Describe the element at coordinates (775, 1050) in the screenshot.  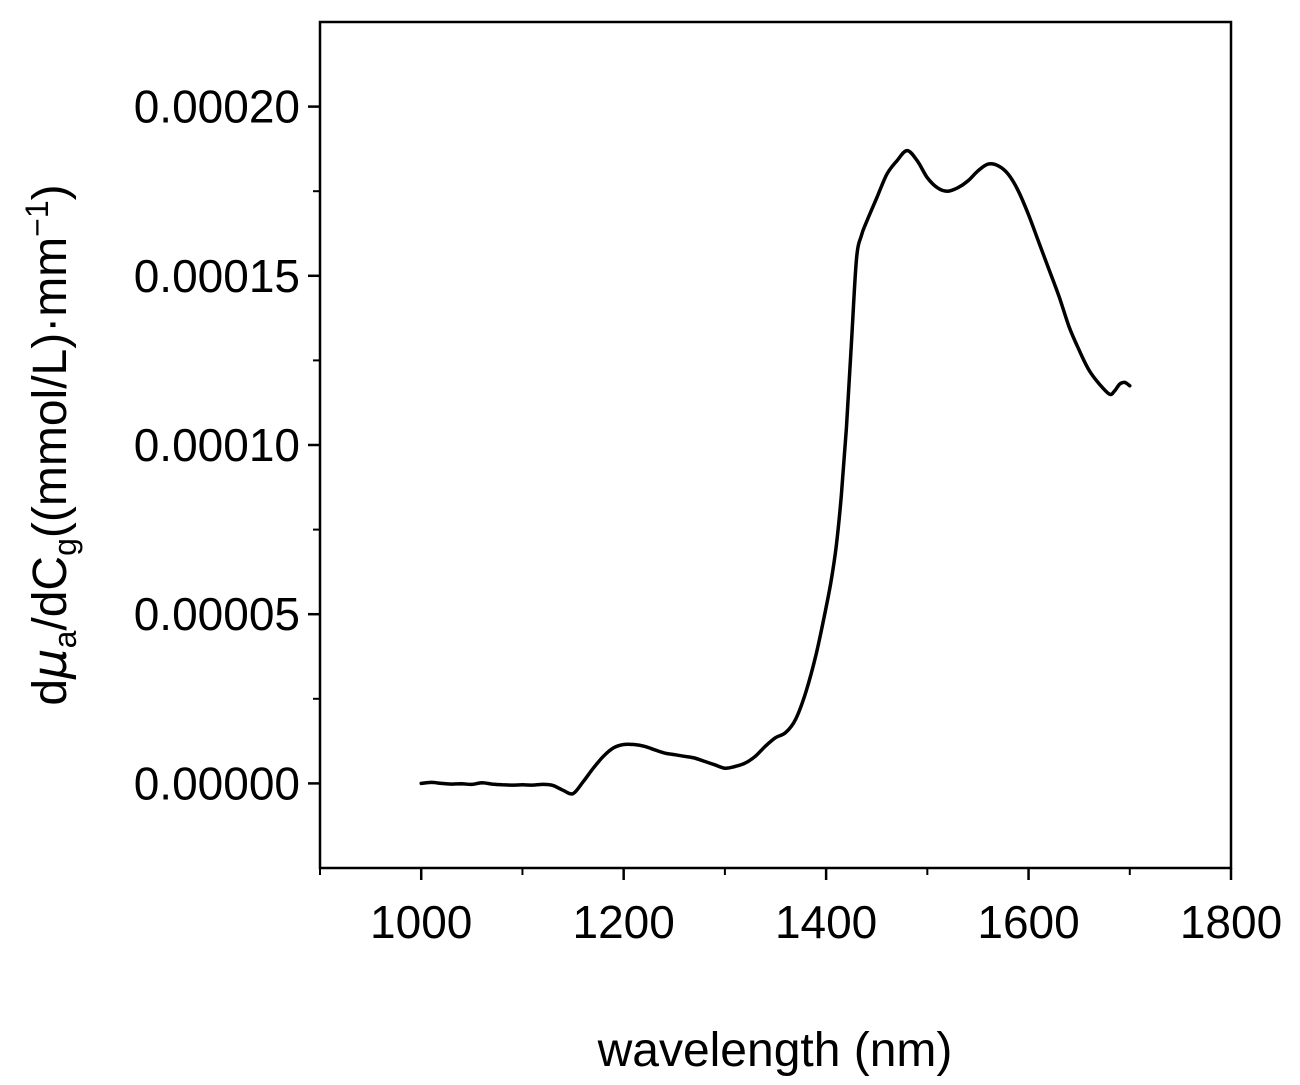
I see `x-axis-label: wavelength (nm)` at that location.